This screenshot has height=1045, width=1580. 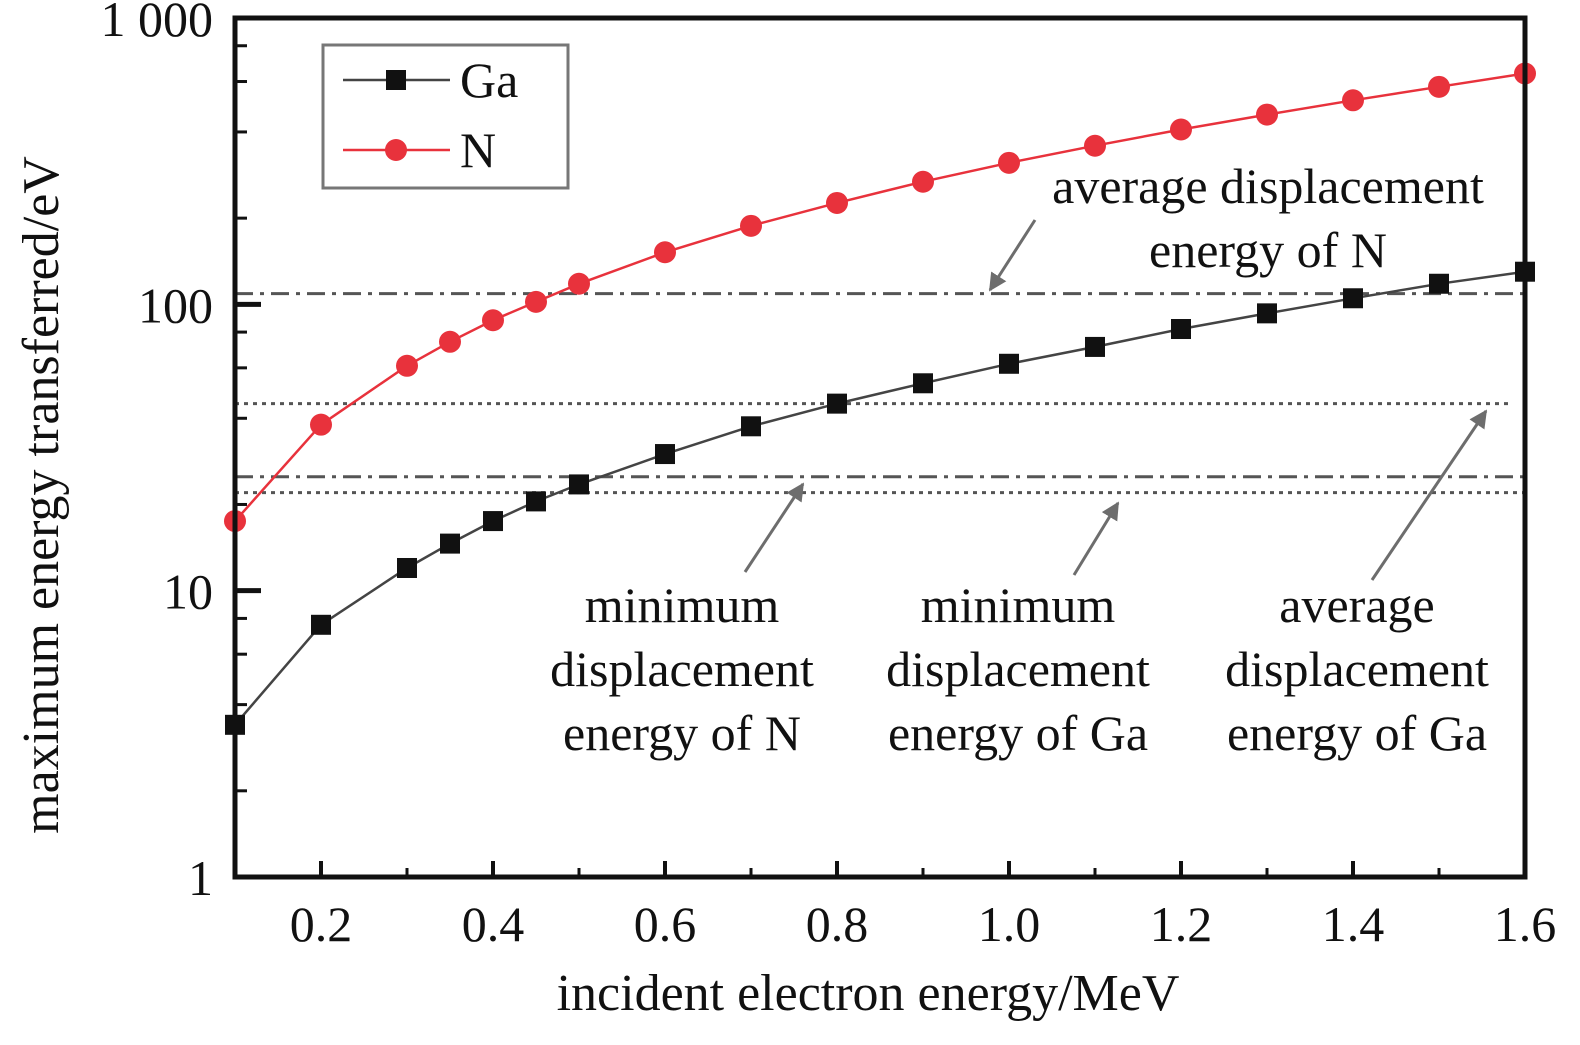 I want to click on legend-label-n: N, so click(x=478, y=150).